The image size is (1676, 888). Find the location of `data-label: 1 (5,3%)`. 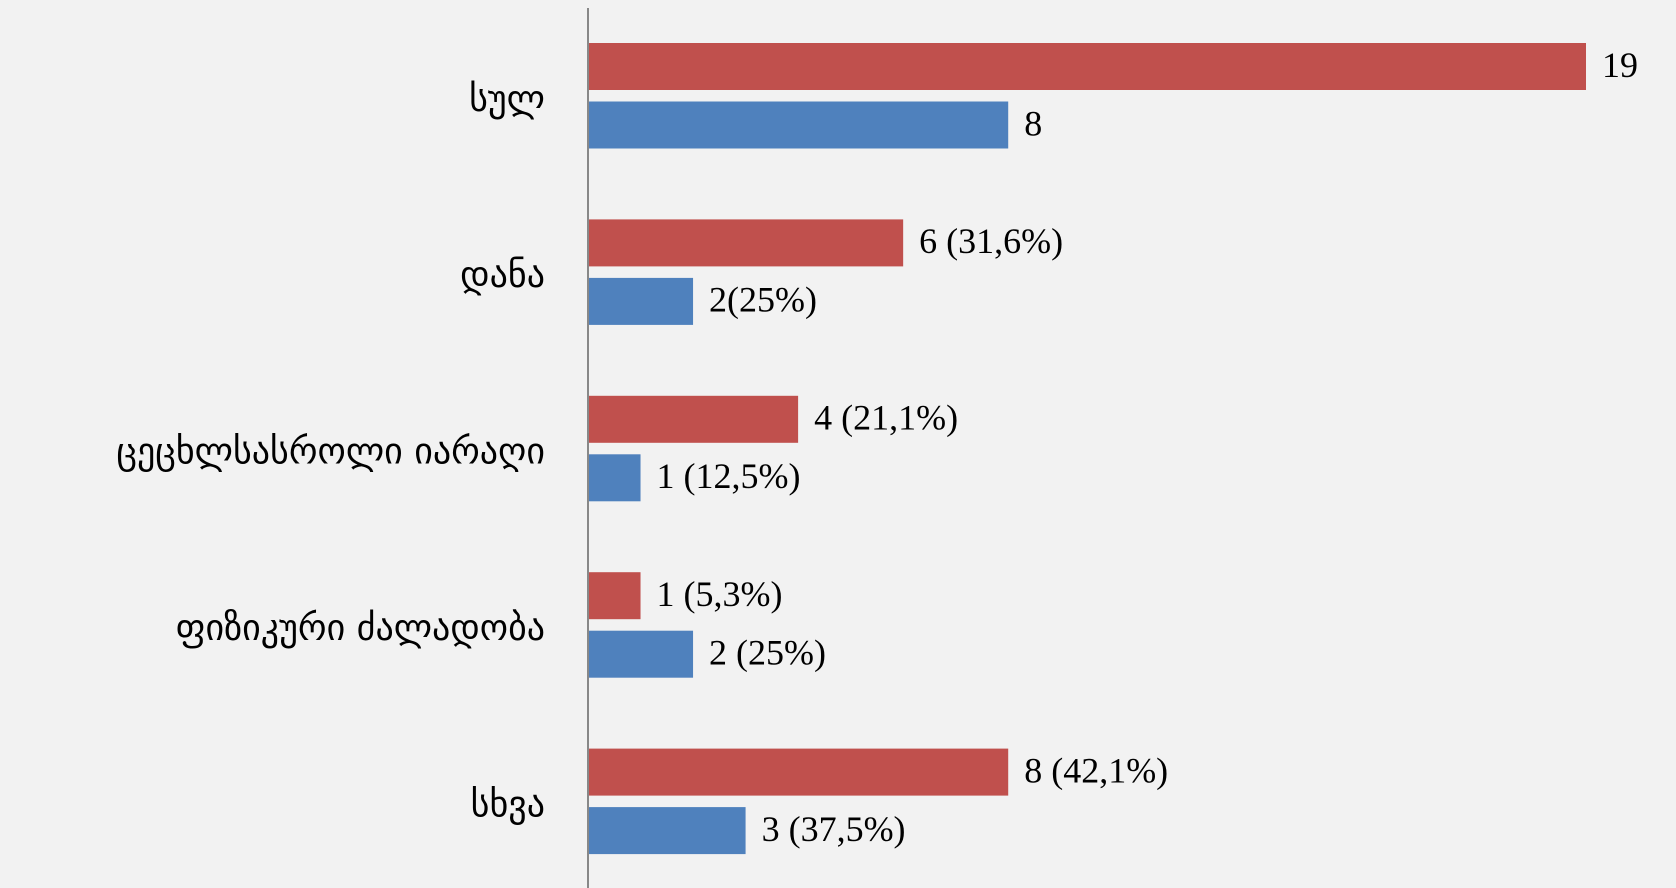

data-label: 1 (5,3%) is located at coordinates (720, 594).